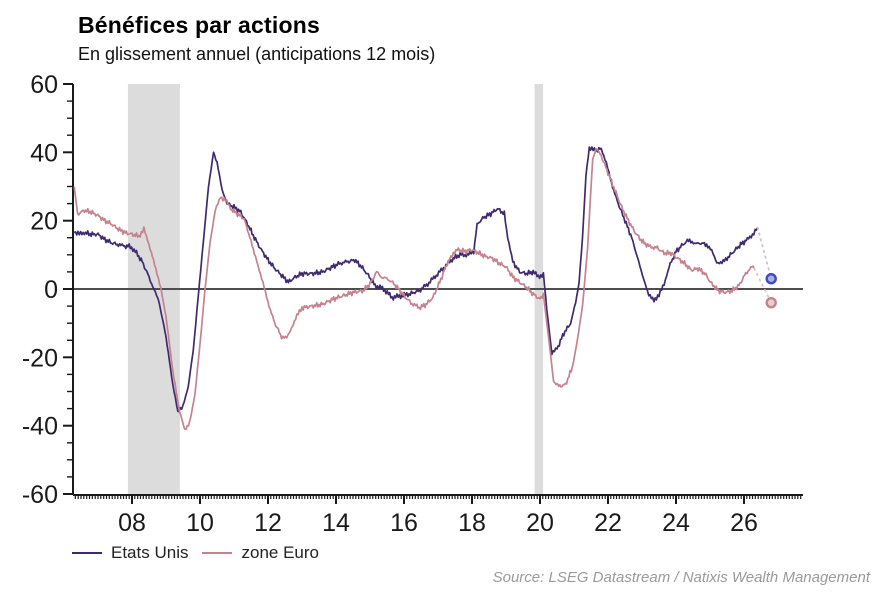 The width and height of the screenshot is (880, 597). I want to click on y-tick-label: 40, so click(44, 153).